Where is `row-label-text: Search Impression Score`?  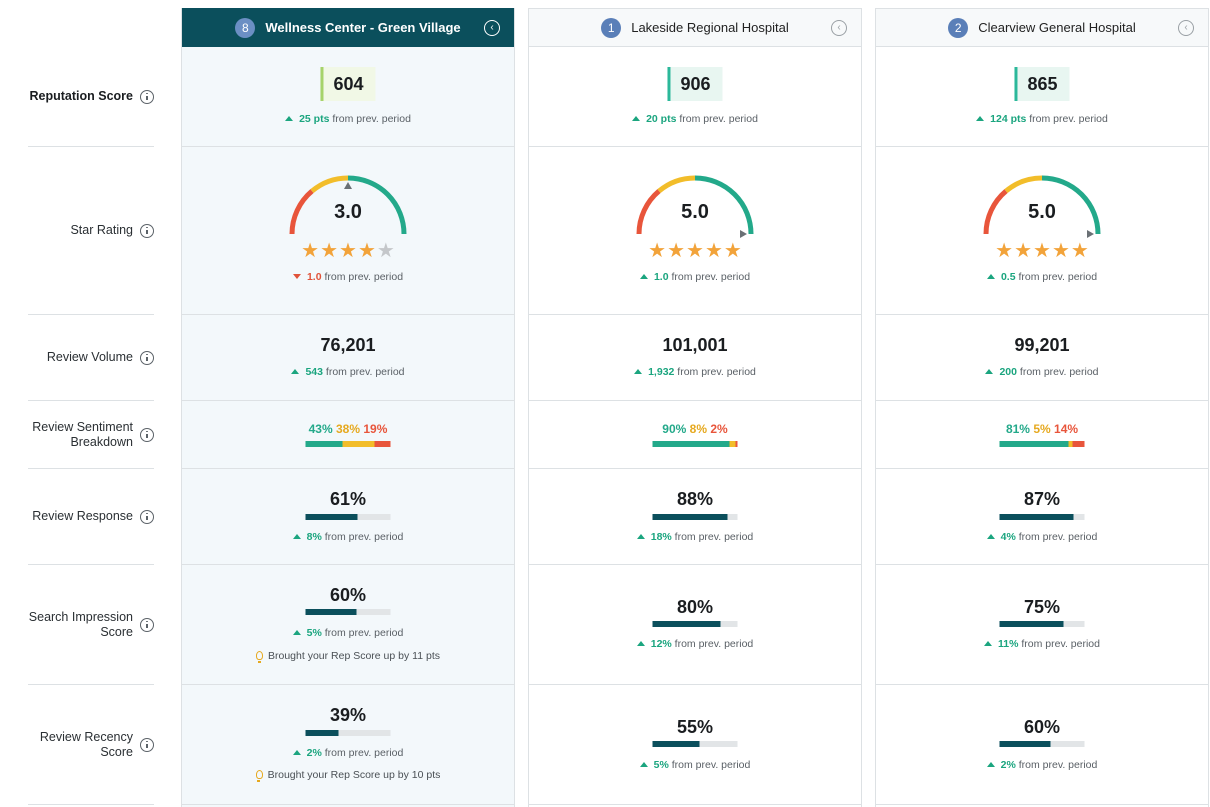 row-label-text: Search Impression Score is located at coordinates (80, 624).